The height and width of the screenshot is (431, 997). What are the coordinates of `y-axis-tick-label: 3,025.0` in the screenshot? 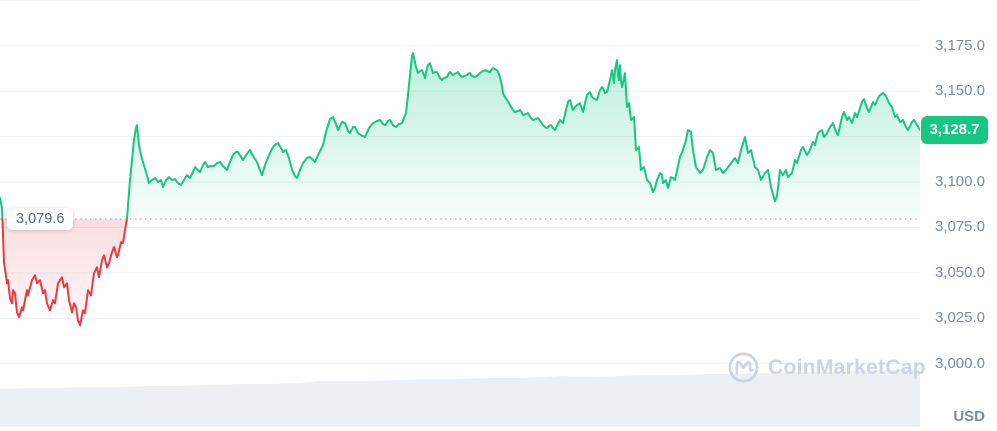 It's located at (959, 317).